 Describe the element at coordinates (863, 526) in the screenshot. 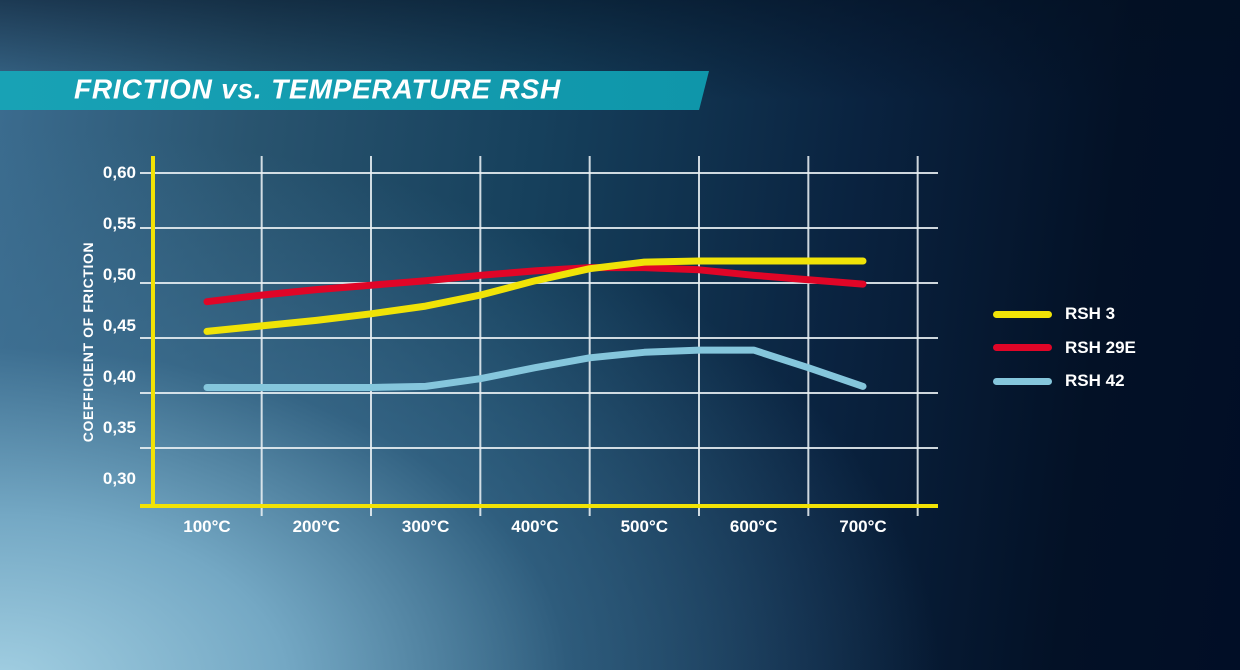

I see `x-tick-label: 700°C` at that location.